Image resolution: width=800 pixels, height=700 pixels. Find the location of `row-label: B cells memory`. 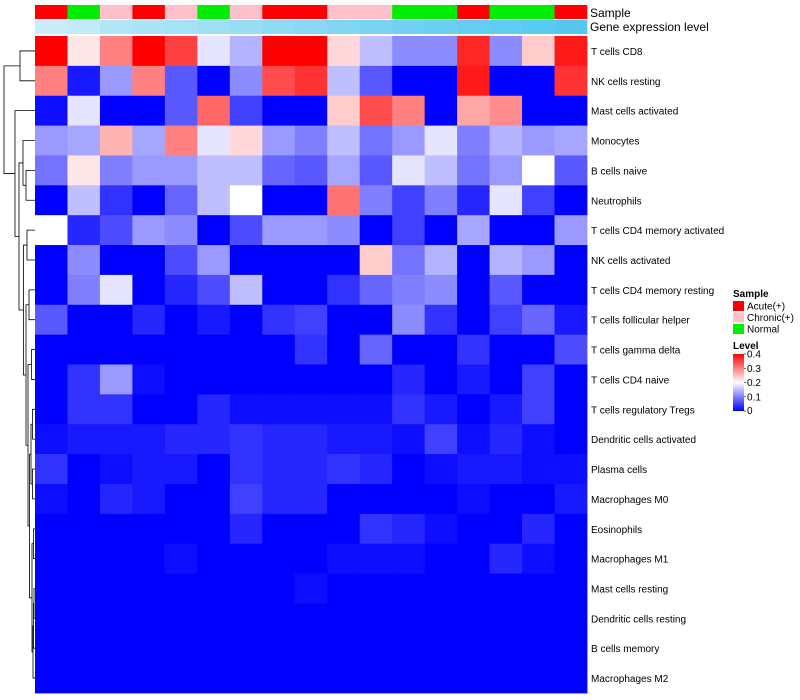

row-label: B cells memory is located at coordinates (625, 649).